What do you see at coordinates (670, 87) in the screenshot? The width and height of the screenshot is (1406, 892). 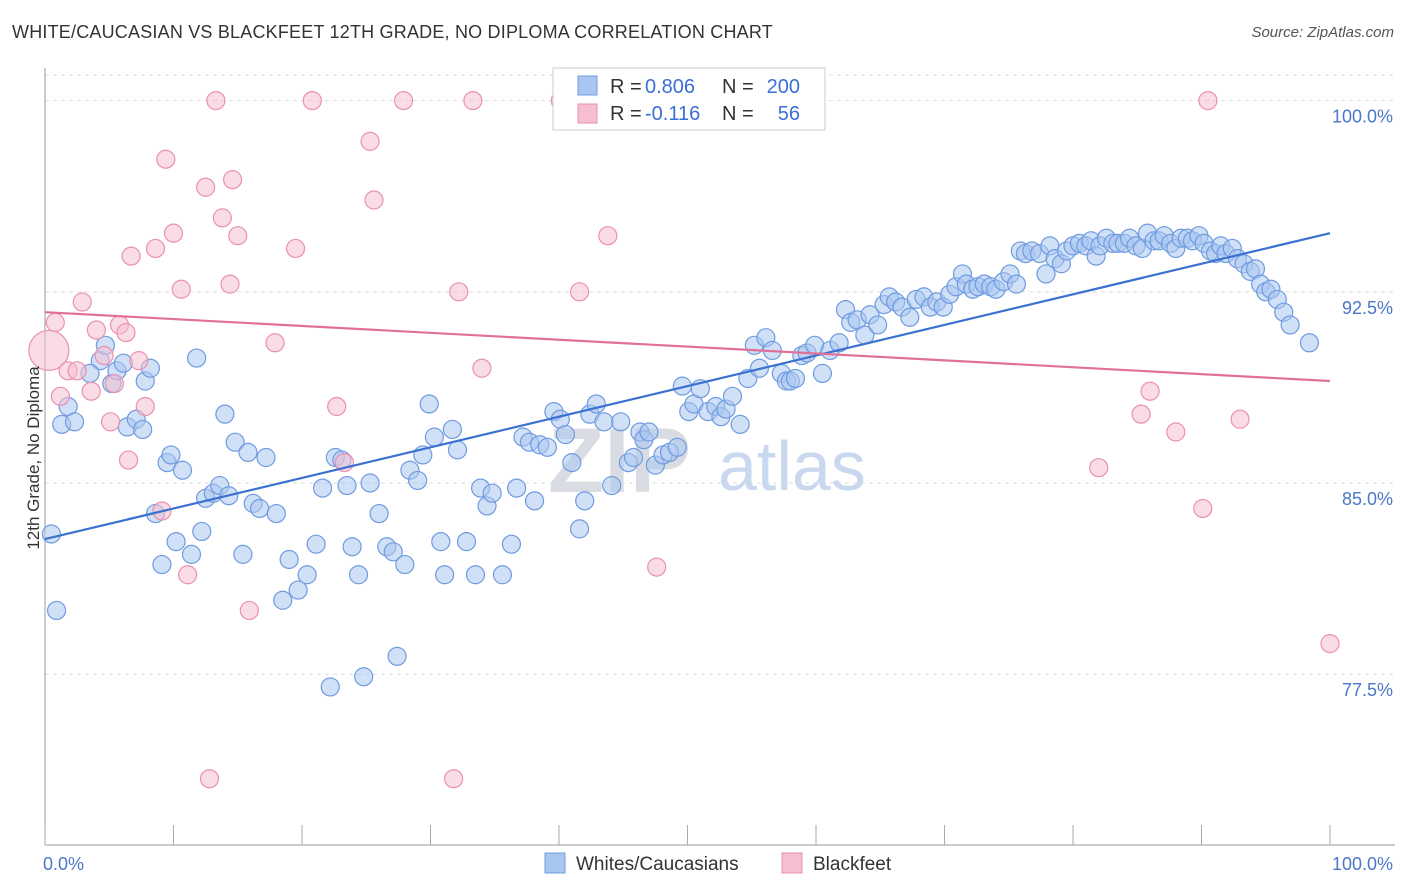 I see `legend-r-value-whites: 0.806` at bounding box center [670, 87].